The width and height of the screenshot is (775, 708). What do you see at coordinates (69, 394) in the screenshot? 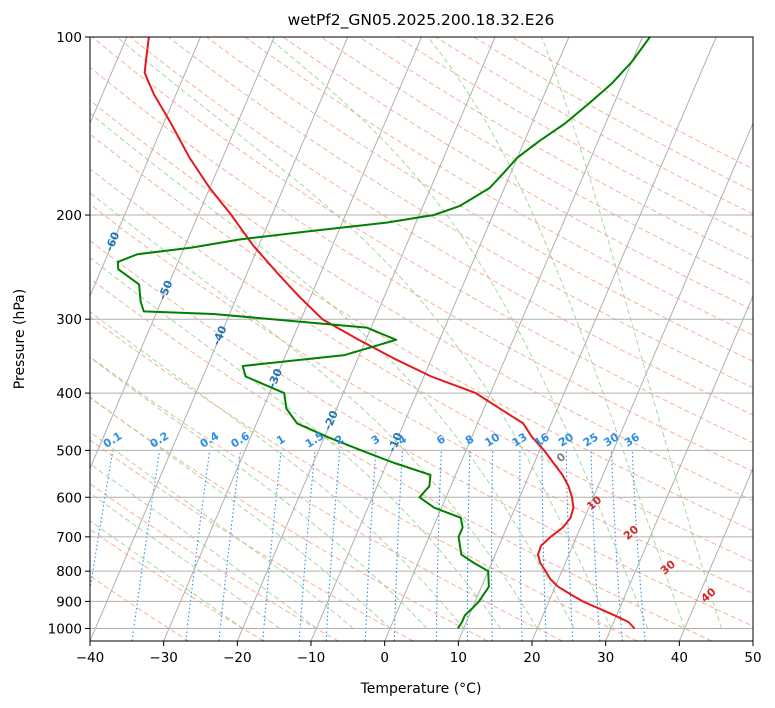
I see `y-tick-label: 400` at bounding box center [69, 394].